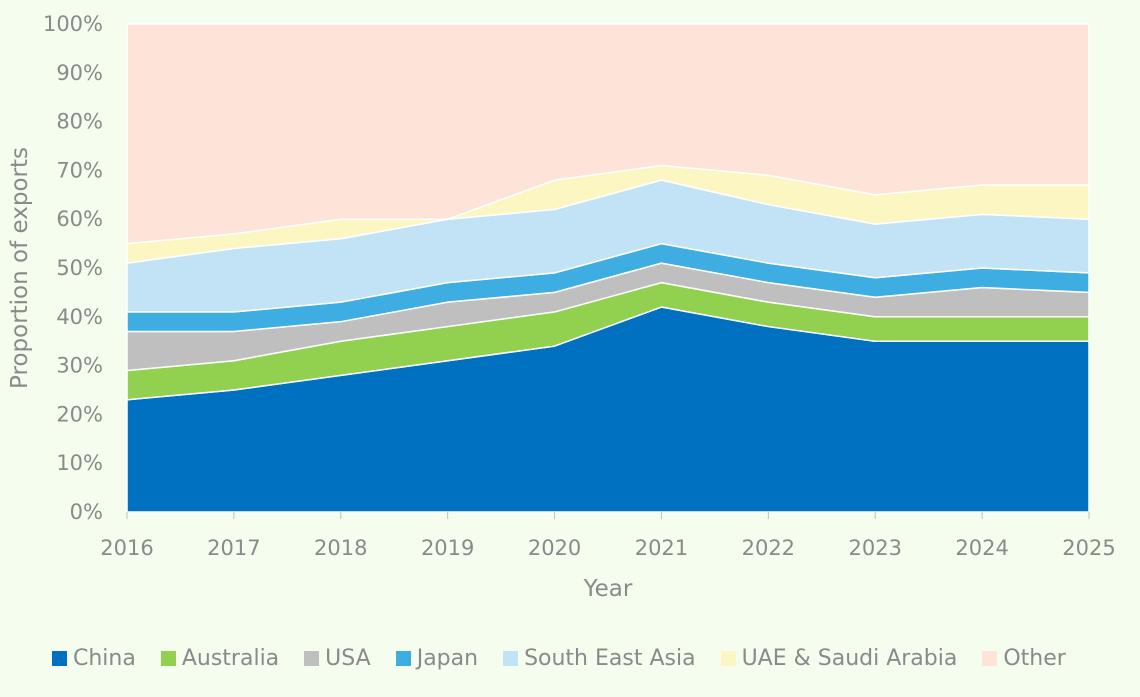  I want to click on legend-item-south-east-asia: South East Asia, so click(599, 658).